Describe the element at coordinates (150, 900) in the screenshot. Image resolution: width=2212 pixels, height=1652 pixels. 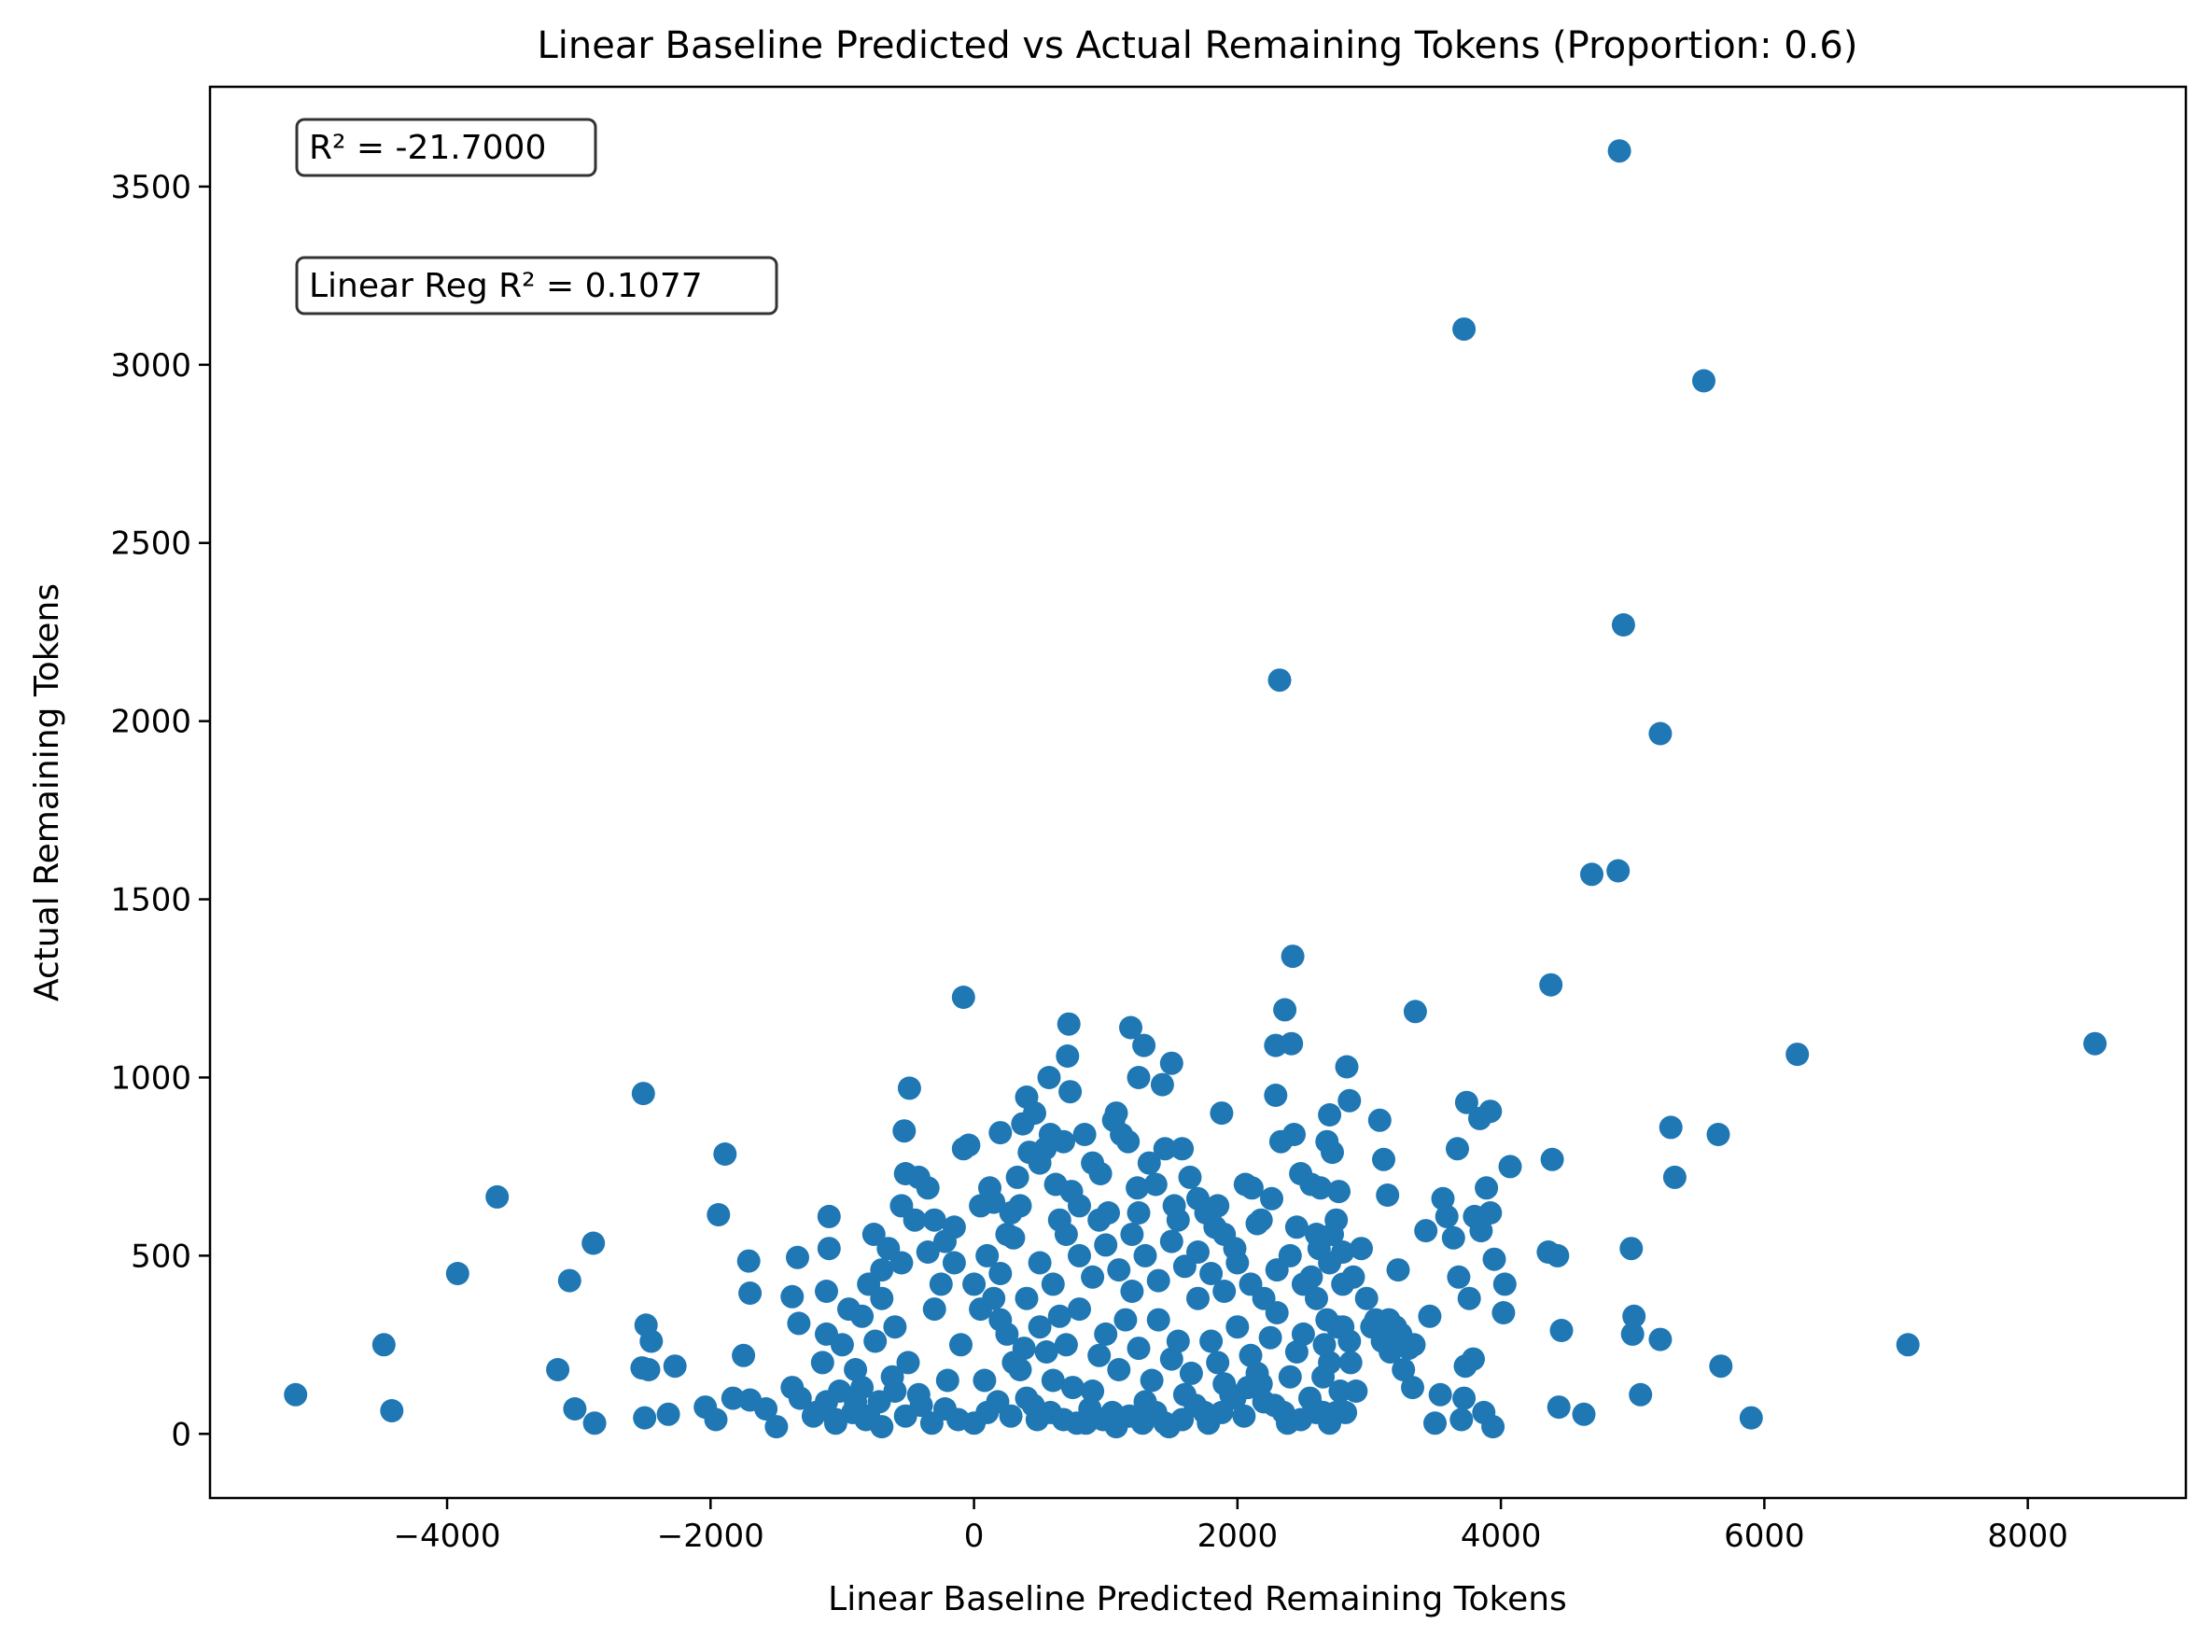
I see `y-tick-label: 1500` at that location.